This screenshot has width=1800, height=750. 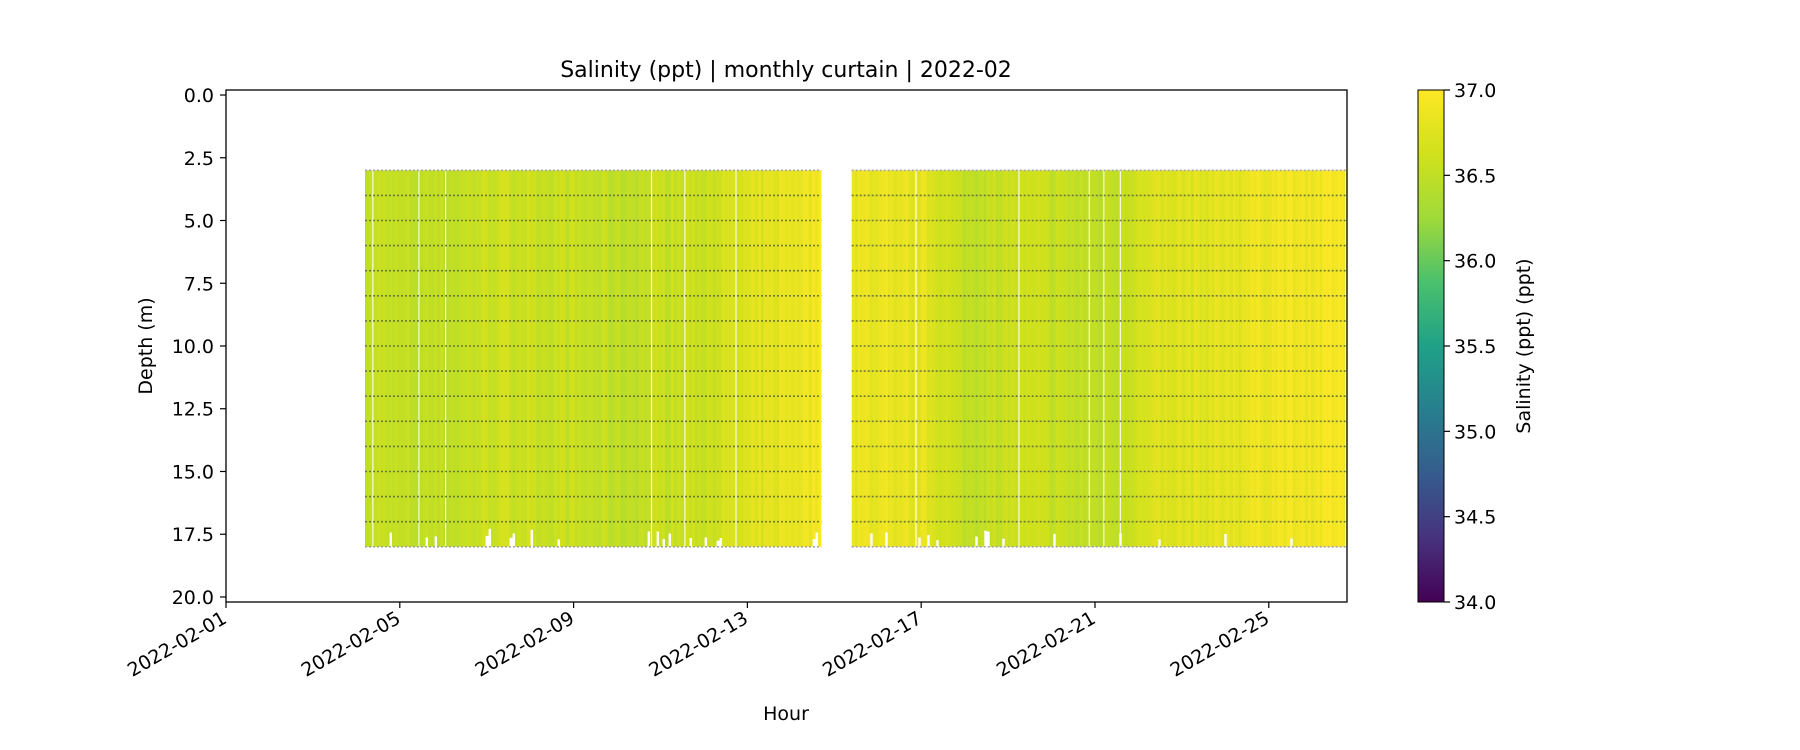 I want to click on y-tick-label: 20.0, so click(x=193, y=598).